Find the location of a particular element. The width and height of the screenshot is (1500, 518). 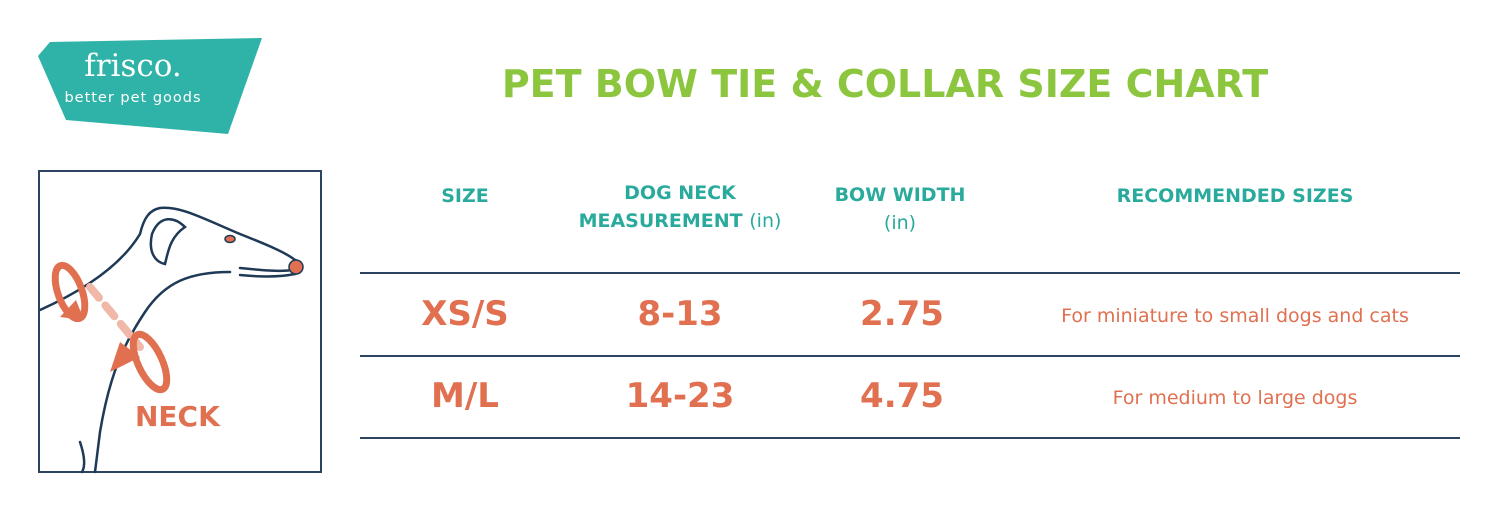

header-neck-measurement: DOG NECK MEASUREMENT (in) is located at coordinates (680, 207).